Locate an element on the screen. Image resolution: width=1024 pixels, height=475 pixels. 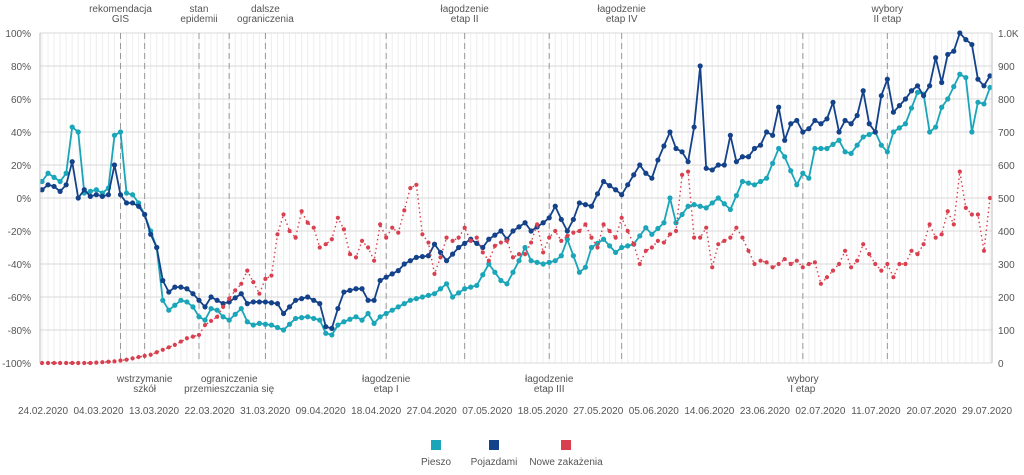
x-tick-label: 22.03.2020 is located at coordinates (210, 411).